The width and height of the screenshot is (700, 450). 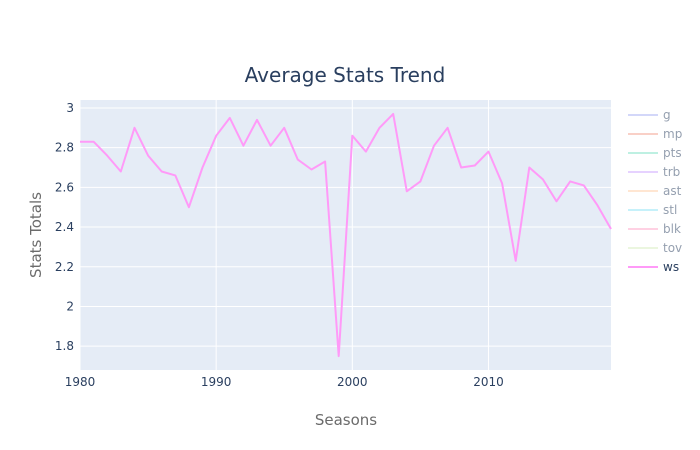 I want to click on legend-label: mp, so click(x=672, y=134).